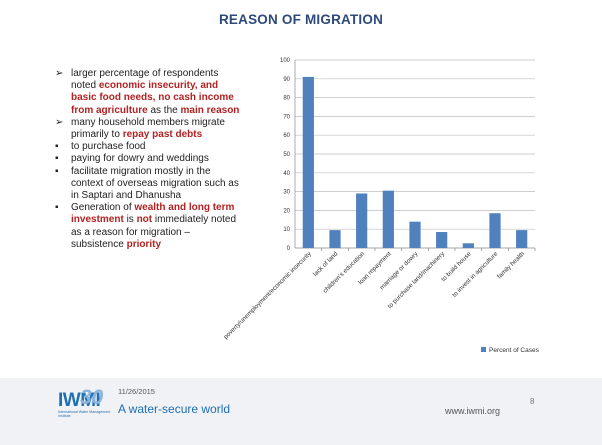 The height and width of the screenshot is (445, 602). What do you see at coordinates (473, 411) in the screenshot?
I see `footer-url: www.iwmi.org` at bounding box center [473, 411].